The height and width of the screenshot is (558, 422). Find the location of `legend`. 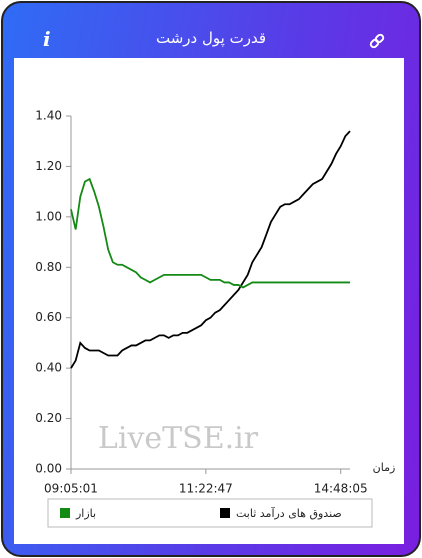

legend is located at coordinates (210, 513).